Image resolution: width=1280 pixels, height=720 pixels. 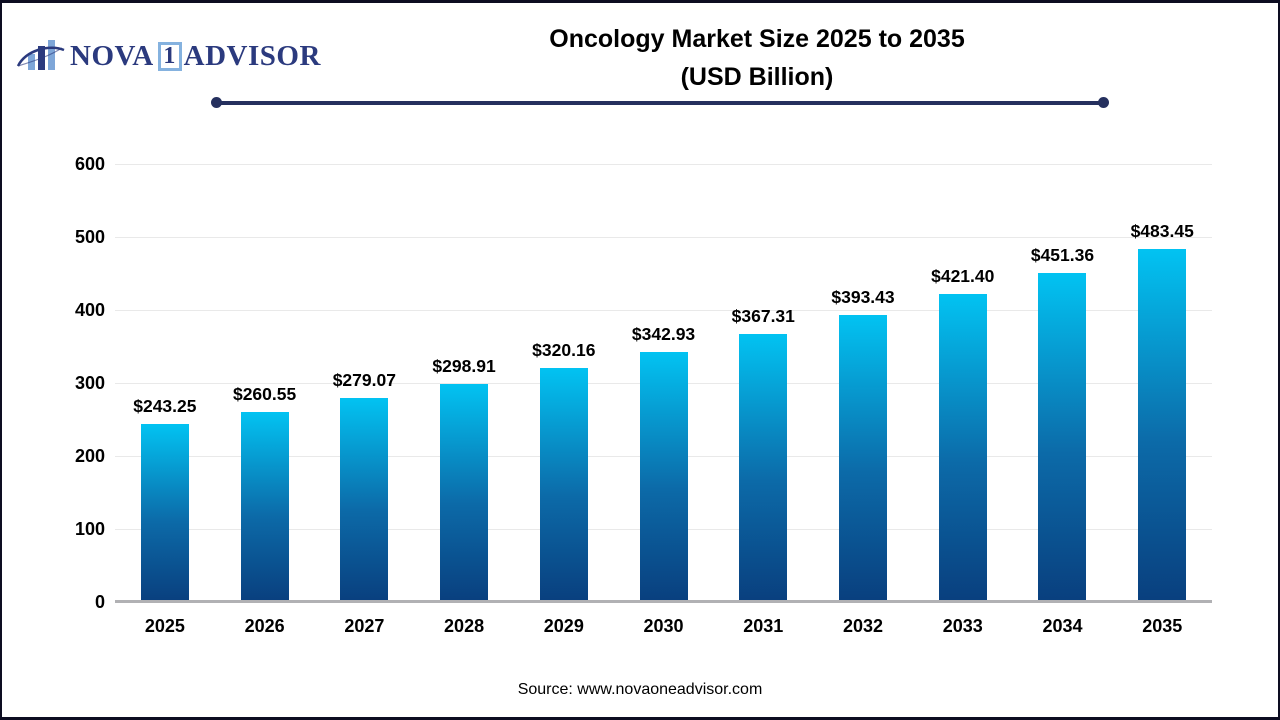 What do you see at coordinates (962, 626) in the screenshot?
I see `x-tick-2033: 2033` at bounding box center [962, 626].